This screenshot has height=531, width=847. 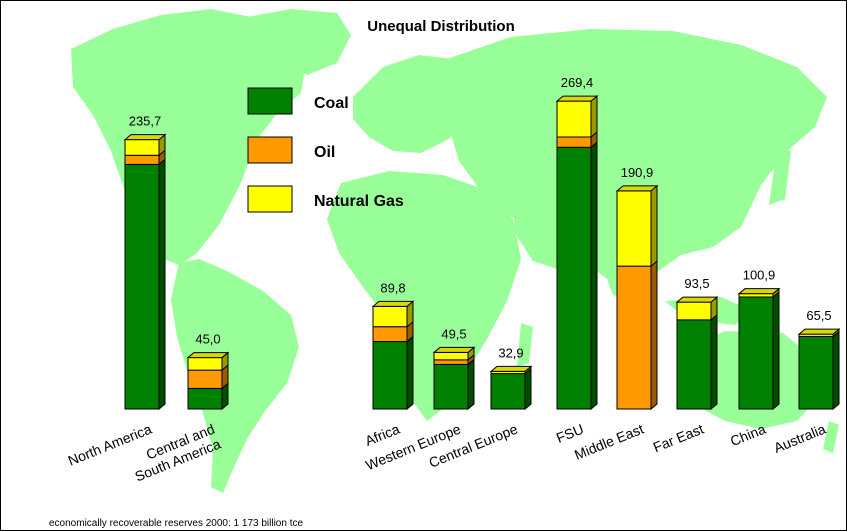 I want to click on bar-far-east-coal, so click(x=697, y=362).